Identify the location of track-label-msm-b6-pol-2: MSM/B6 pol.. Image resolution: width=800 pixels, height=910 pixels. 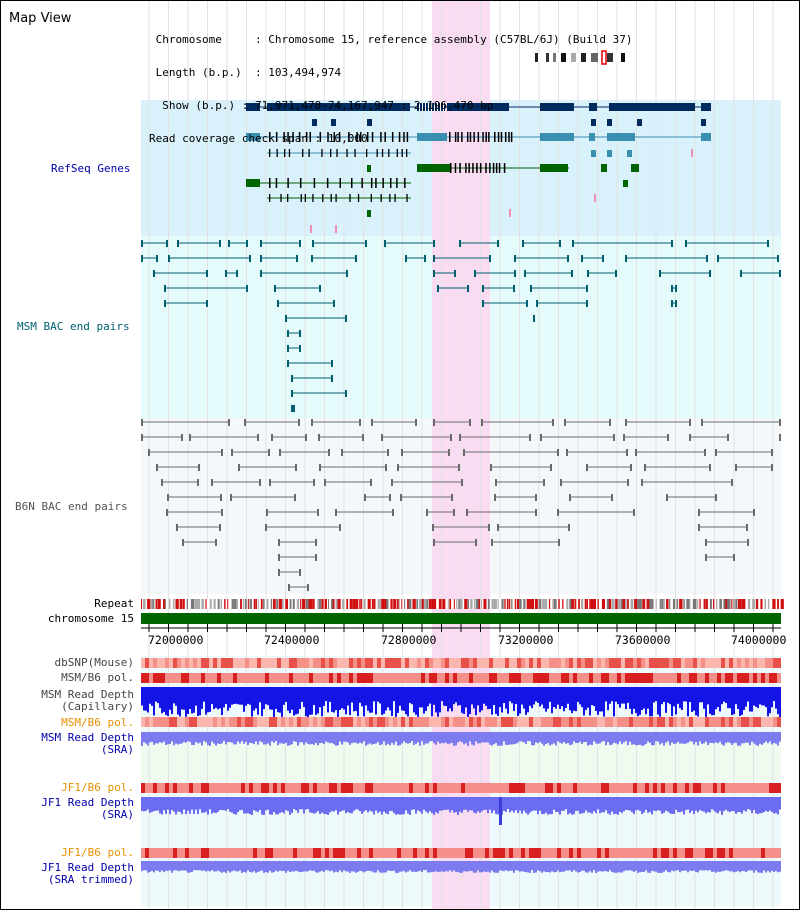
(97, 722).